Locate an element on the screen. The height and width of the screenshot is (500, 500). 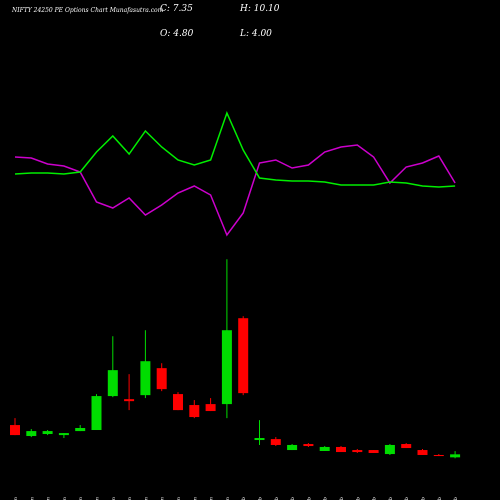
x-tick-label: 30 Jan is located at coordinates (212, 498).